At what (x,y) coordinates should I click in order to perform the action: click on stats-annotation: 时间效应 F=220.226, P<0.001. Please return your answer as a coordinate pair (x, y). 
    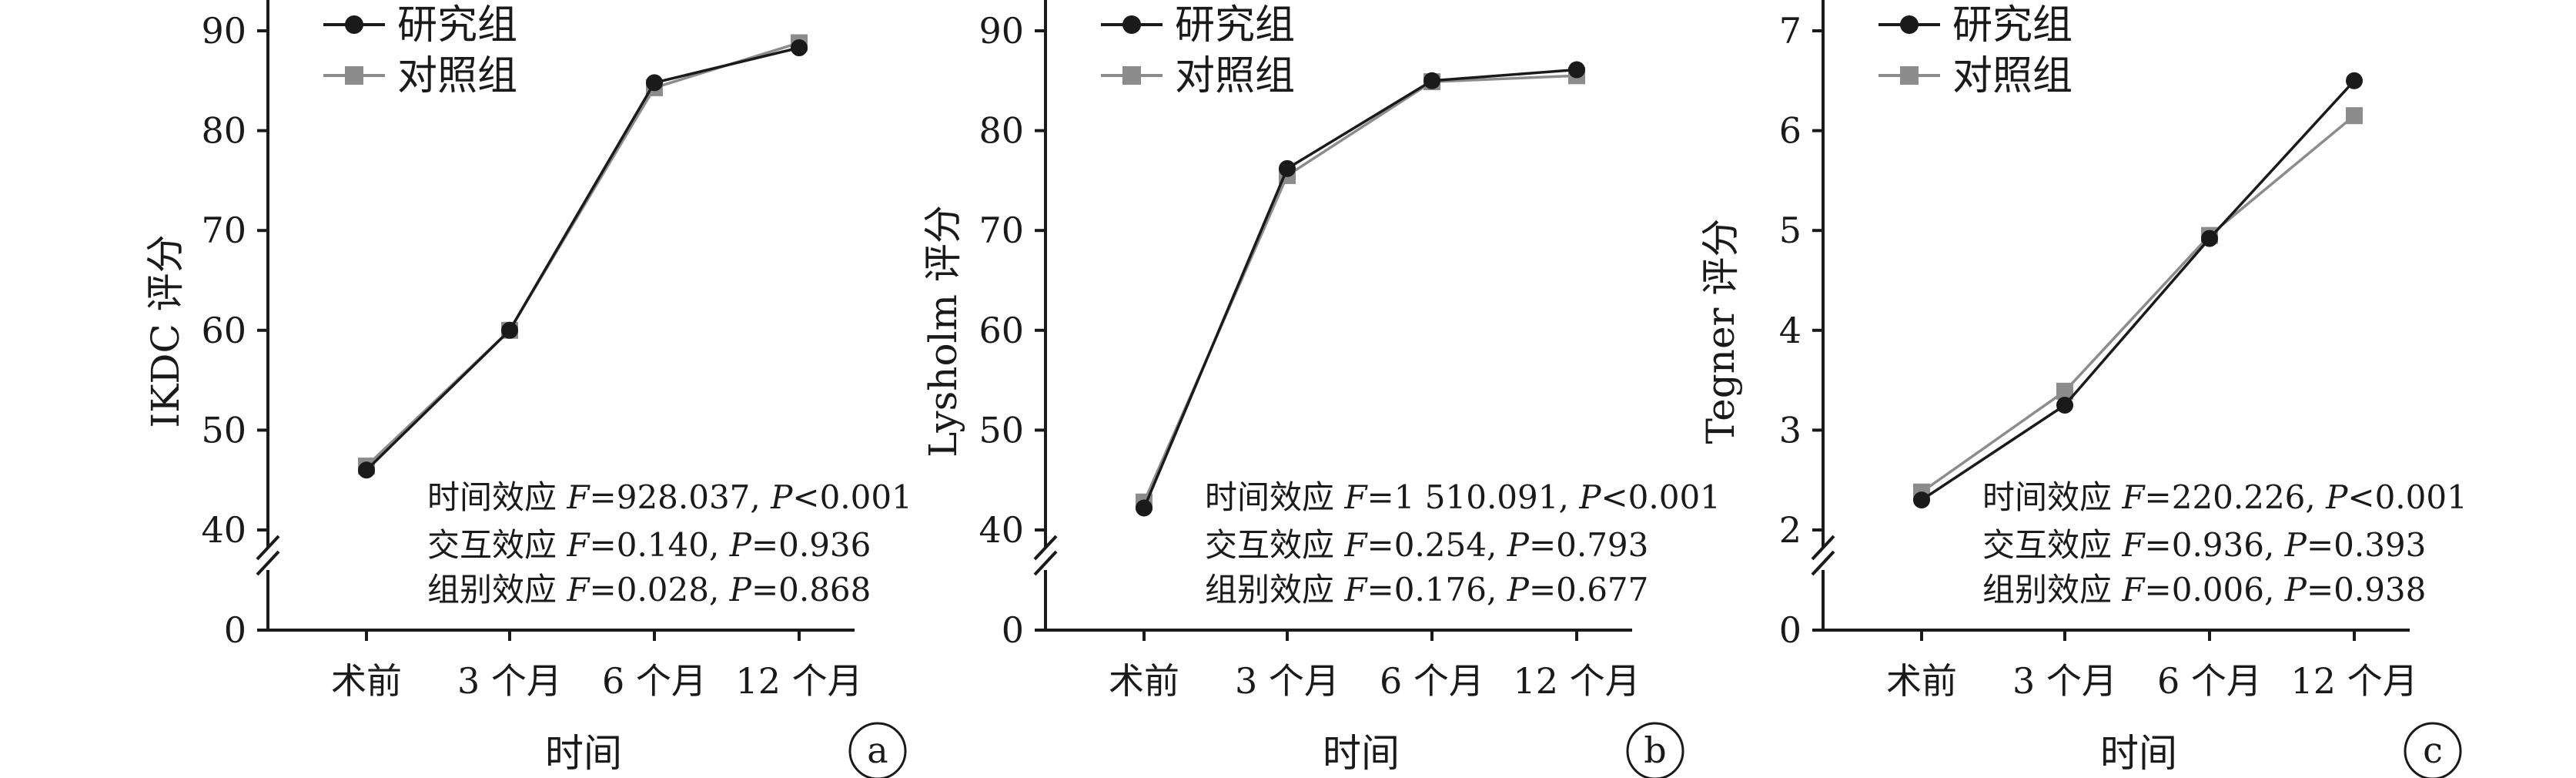
    Looking at the image, I should click on (2224, 497).